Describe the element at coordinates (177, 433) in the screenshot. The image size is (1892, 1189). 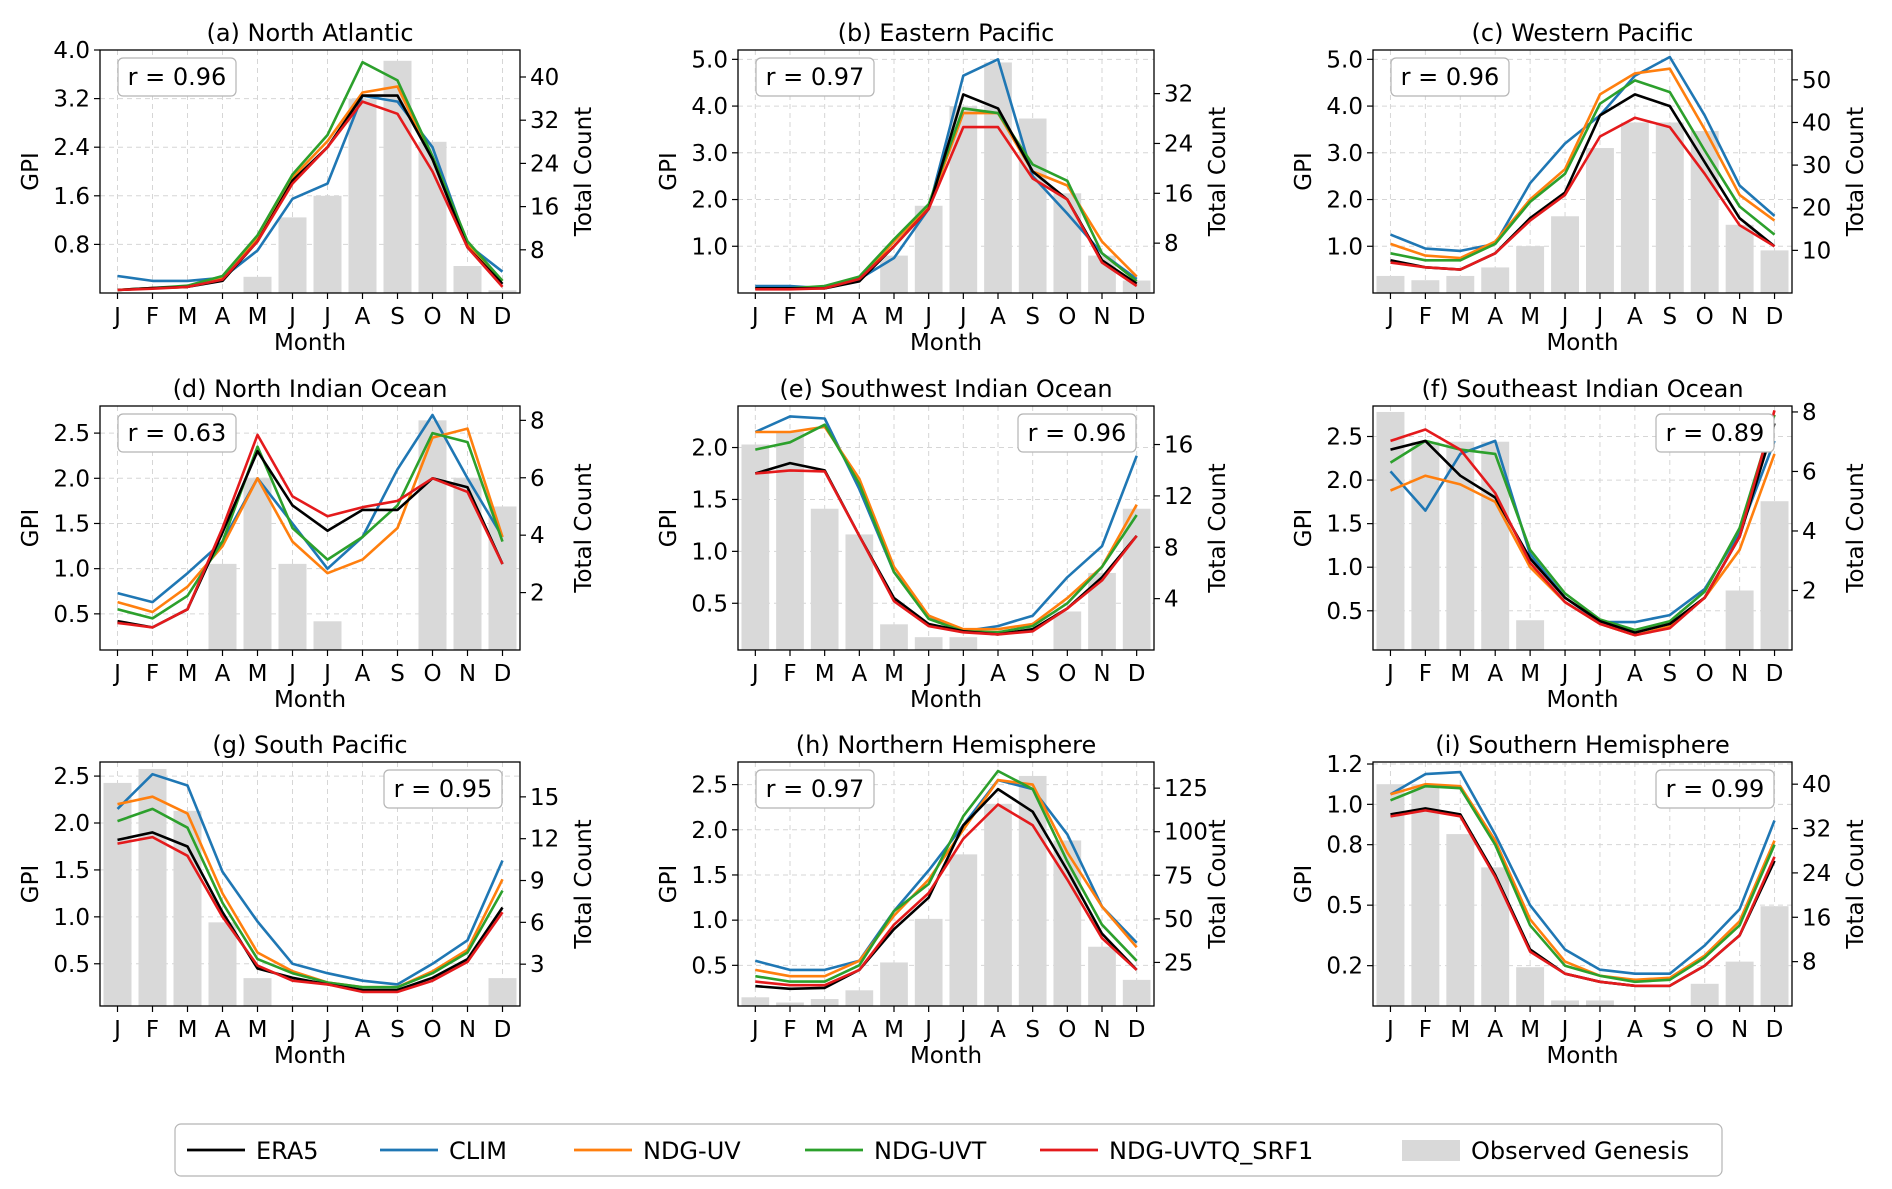
I see `correlation-label: r = 0.63` at that location.